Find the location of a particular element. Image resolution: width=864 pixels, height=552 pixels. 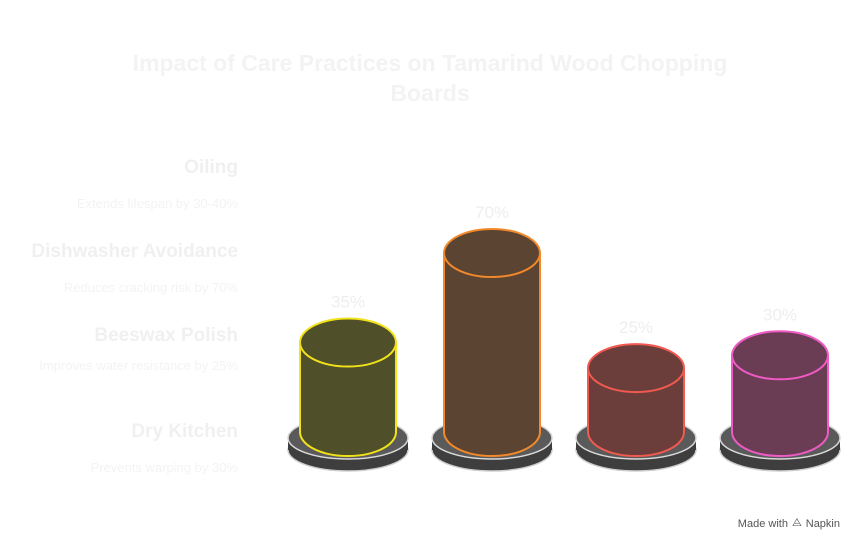

legend-title: Beeswax Polish is located at coordinates (166, 335).